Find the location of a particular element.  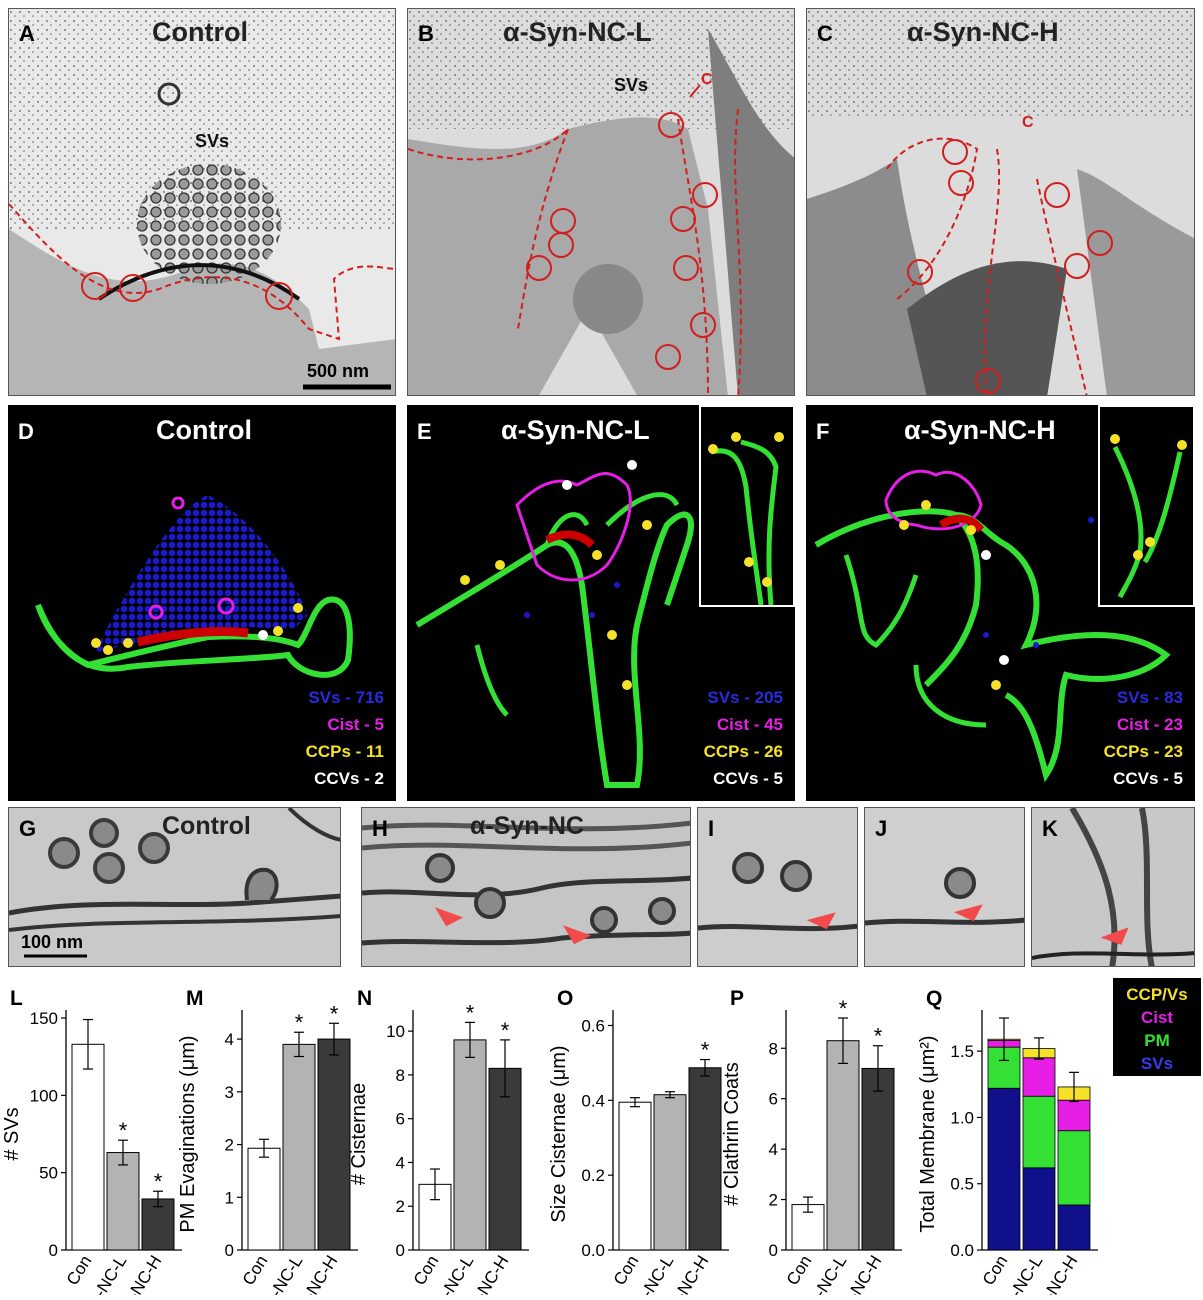

y-tick-label: 1.0 is located at coordinates (962, 1117).